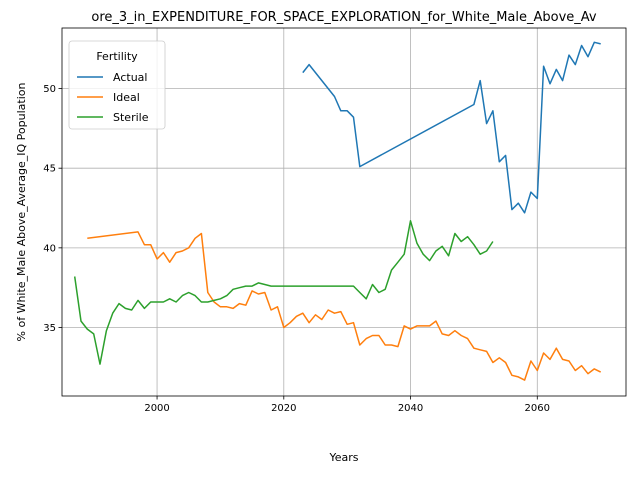 The image size is (640, 480). Describe the element at coordinates (126, 97) in the screenshot. I see `legend-label-ideal: Ideal` at that location.